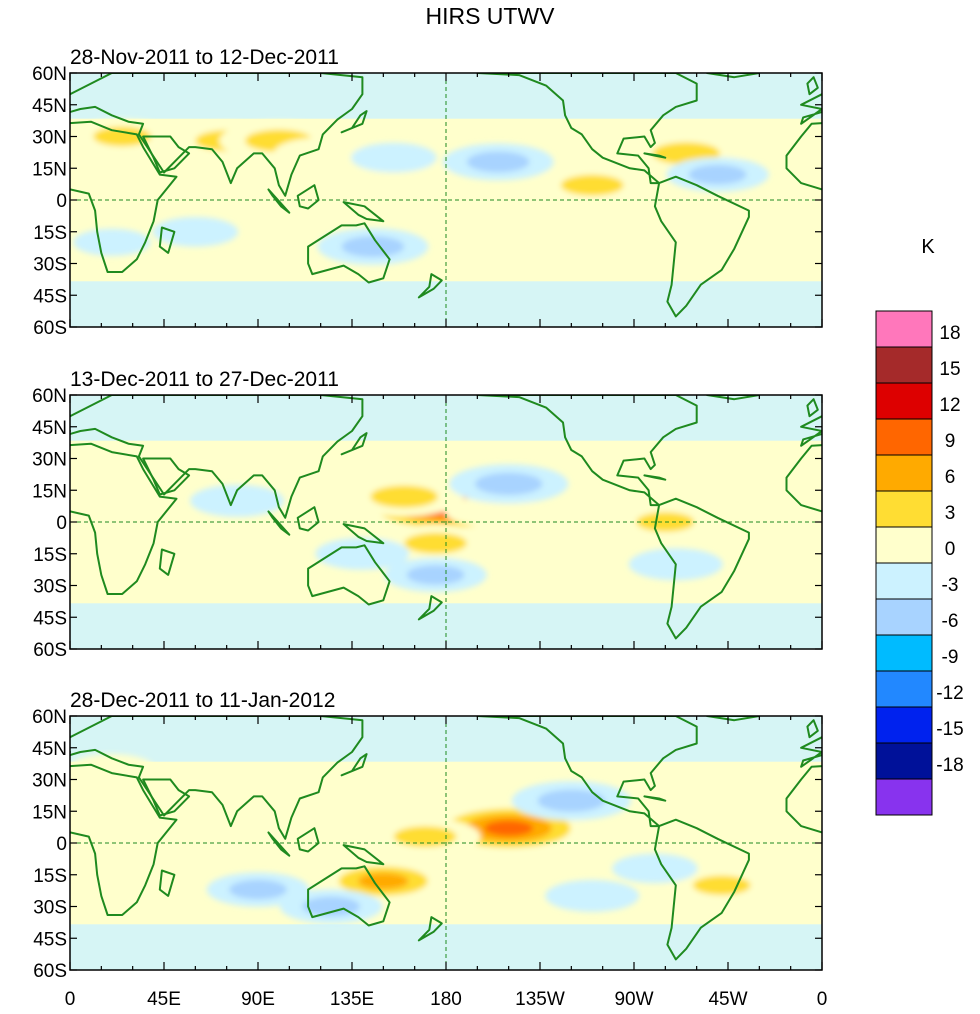 The height and width of the screenshot is (1014, 980). What do you see at coordinates (928, 247) in the screenshot?
I see `colorbar-unit: K` at bounding box center [928, 247].